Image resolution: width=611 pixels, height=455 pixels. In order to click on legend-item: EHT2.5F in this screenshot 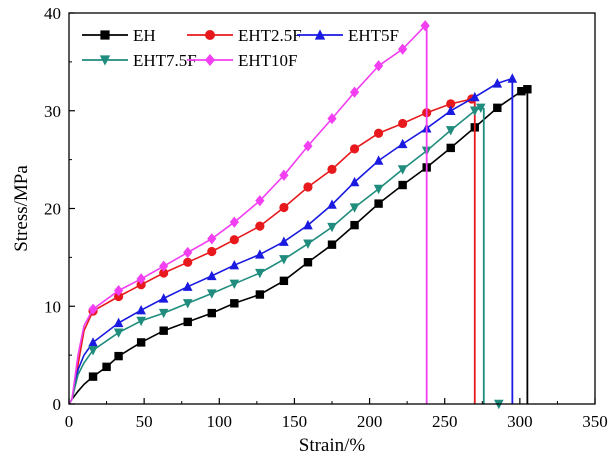, I will do `click(244, 35)`.